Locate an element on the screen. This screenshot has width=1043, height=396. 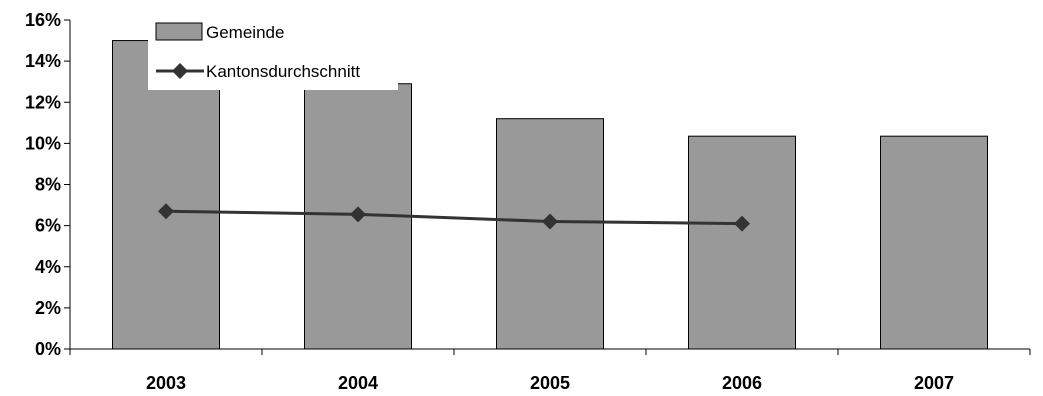
legend-swatch-gemeinde is located at coordinates (179, 31).